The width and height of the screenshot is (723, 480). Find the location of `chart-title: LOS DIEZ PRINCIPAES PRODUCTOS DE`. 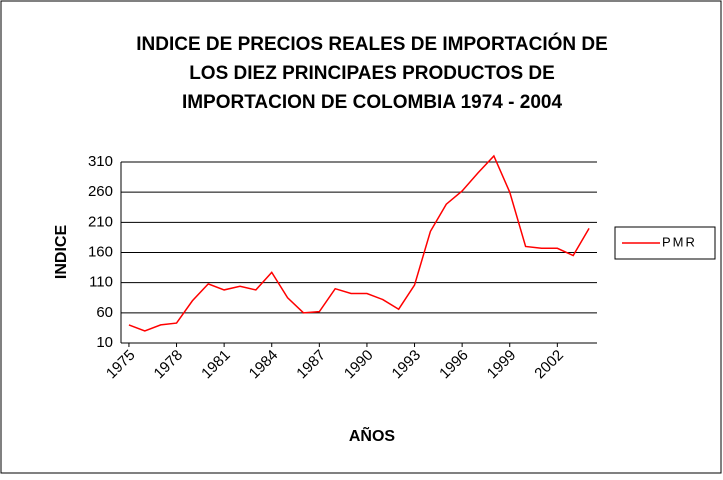

chart-title: LOS DIEZ PRINCIPAES PRODUCTOS DE is located at coordinates (372, 73).